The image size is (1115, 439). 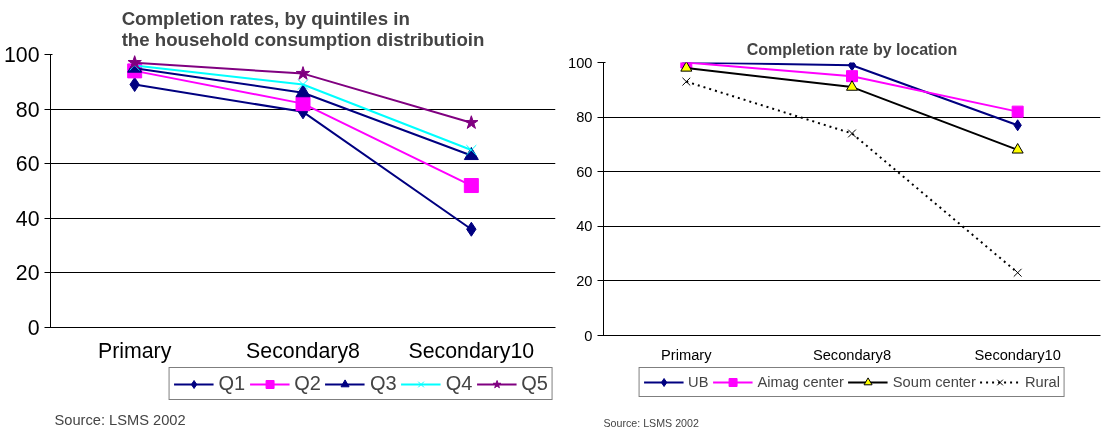 I want to click on legend-label: UB, so click(x=698, y=382).